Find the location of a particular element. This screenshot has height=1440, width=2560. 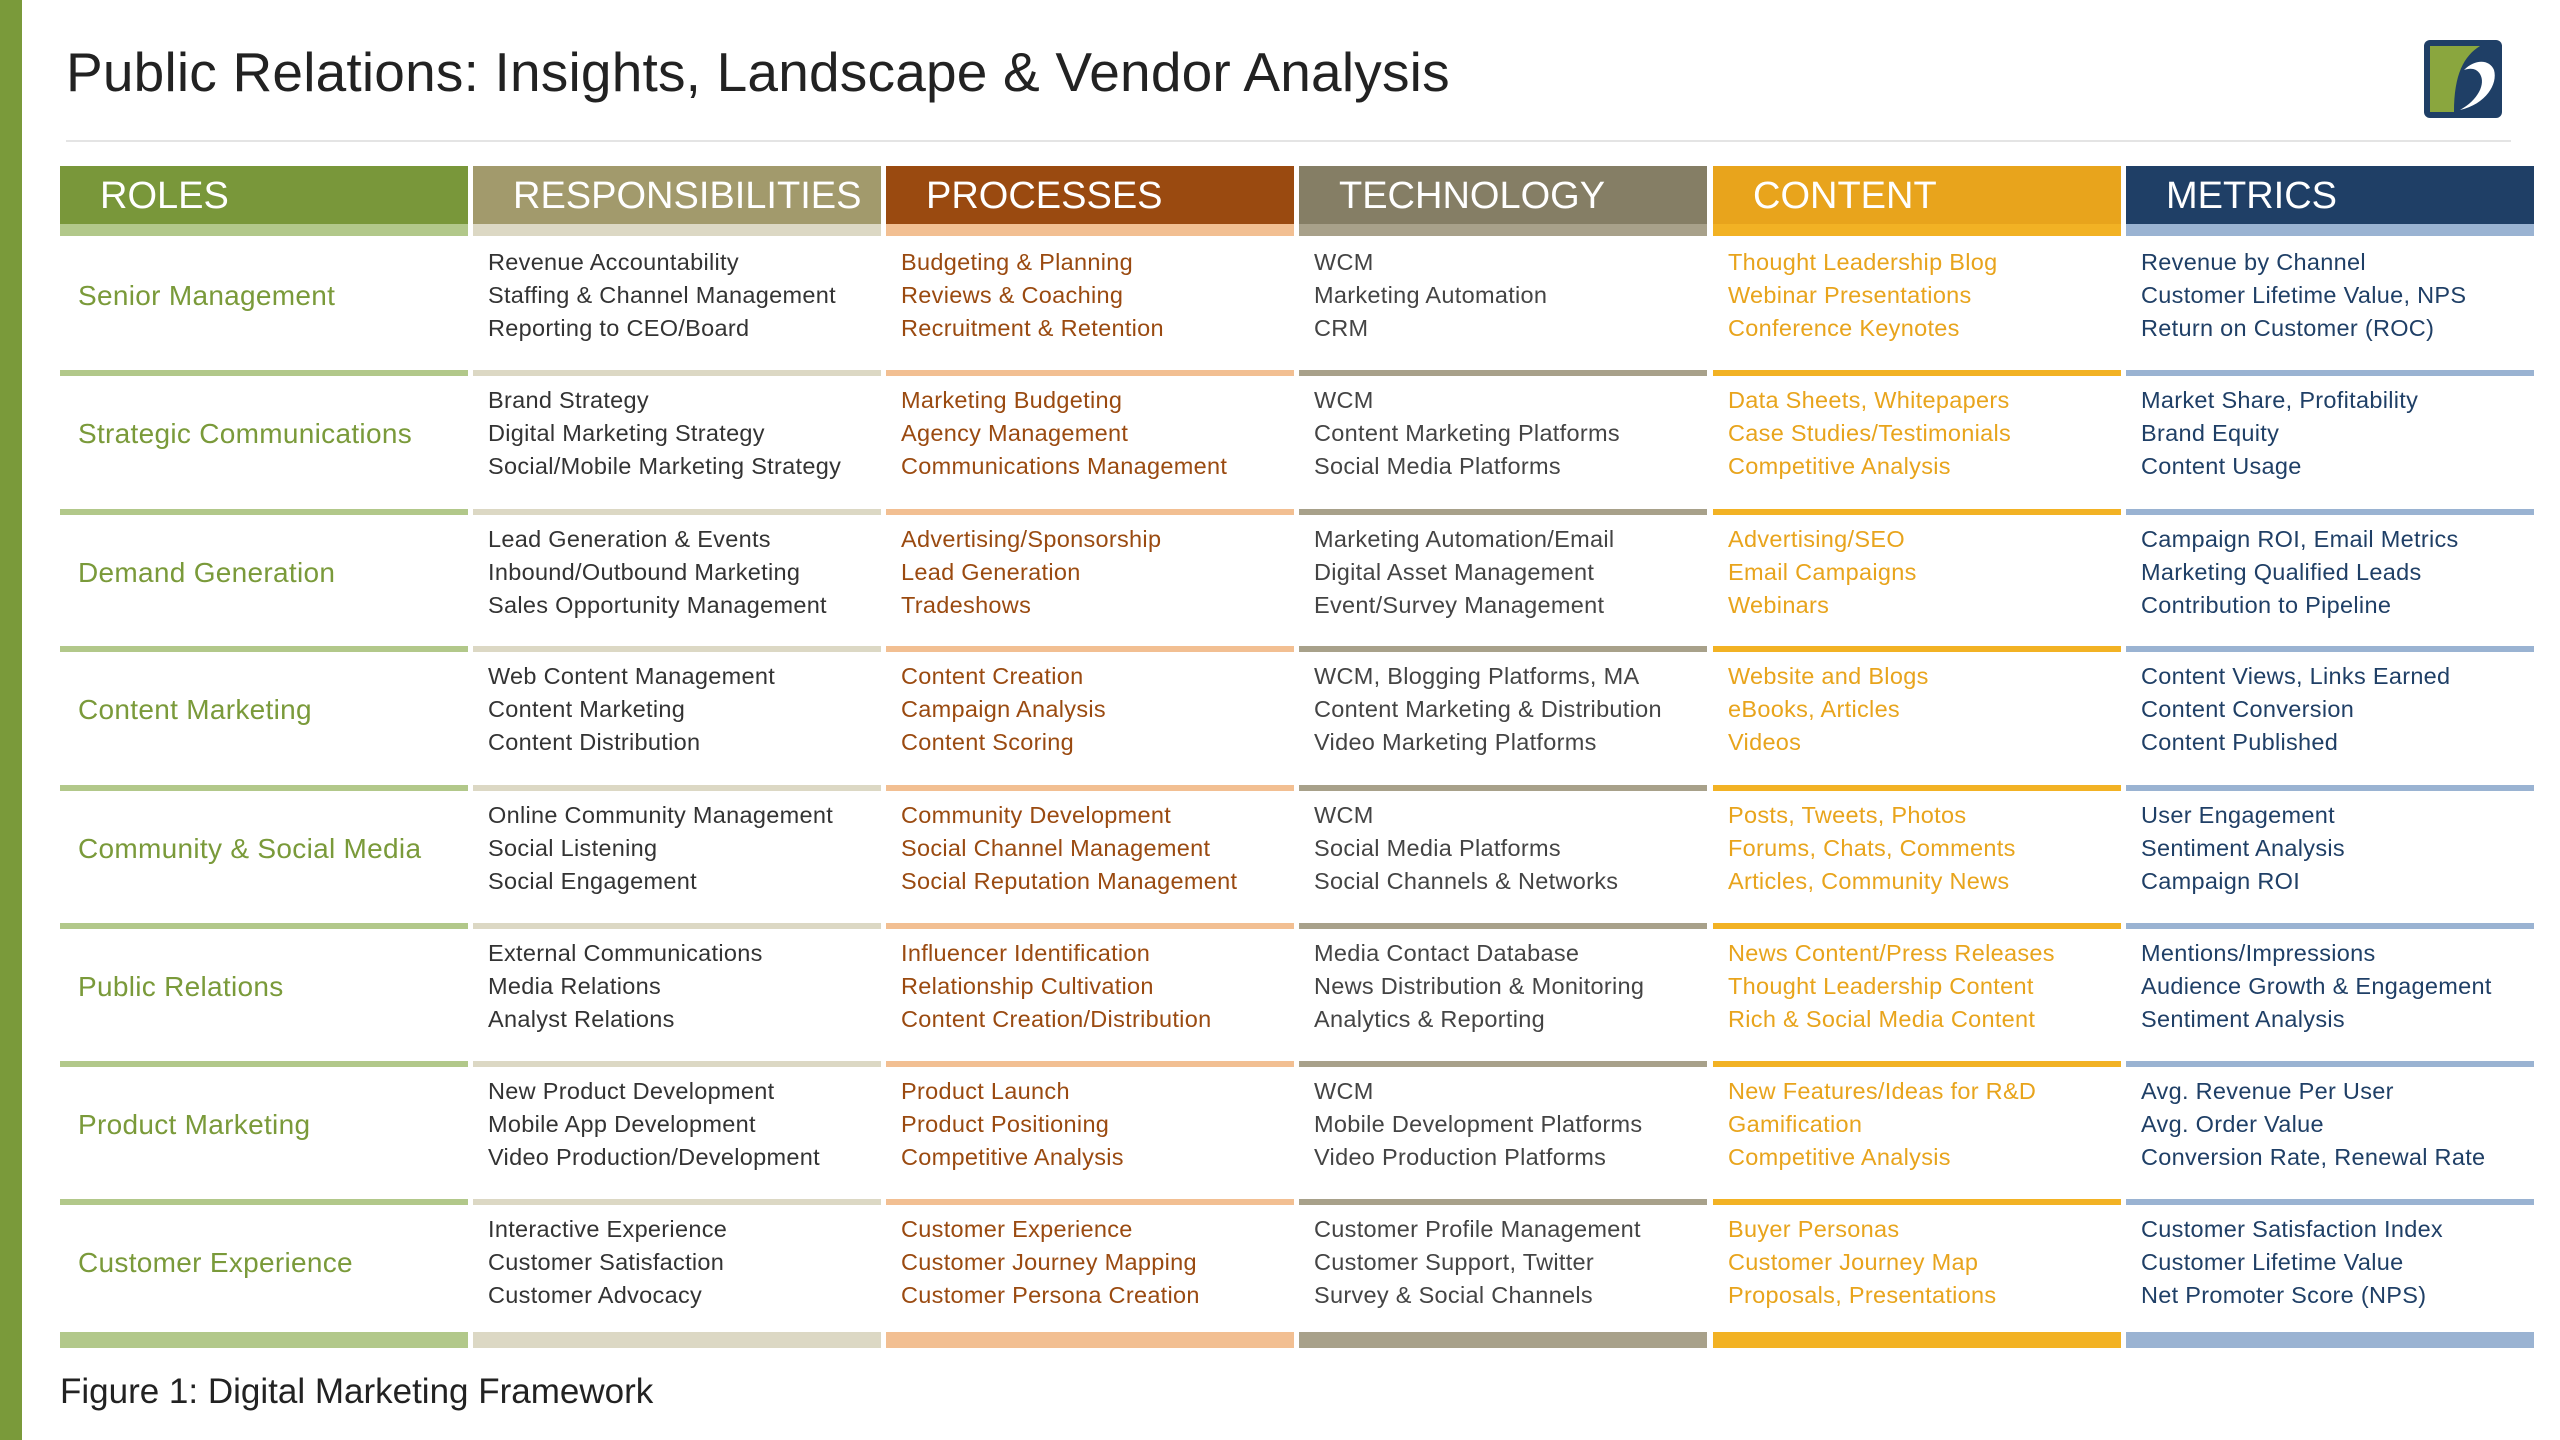

processes-item: Content Creation/Distribution is located at coordinates (1056, 1018).